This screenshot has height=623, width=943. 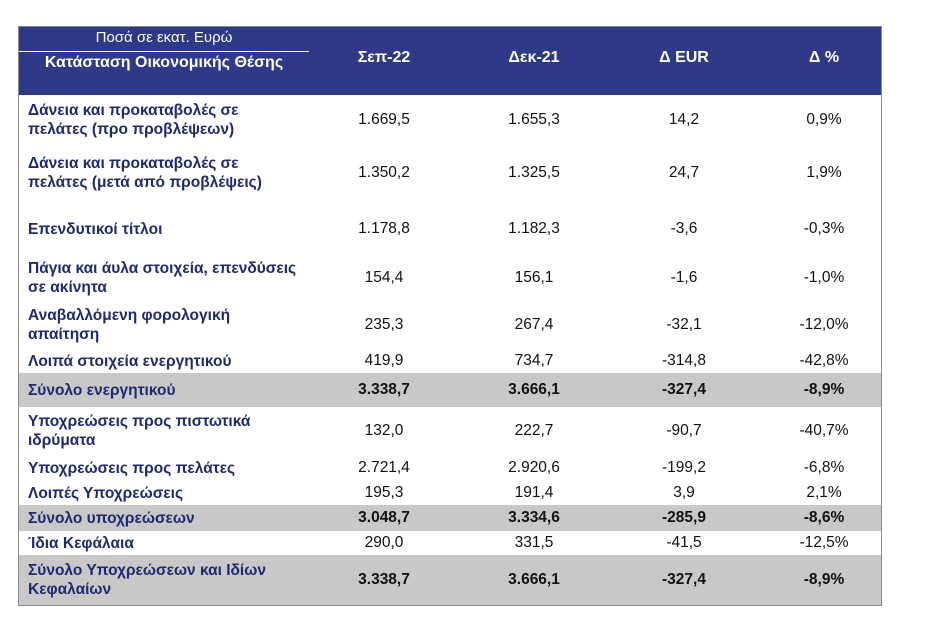 What do you see at coordinates (684, 517) in the screenshot?
I see `cell-value: -285,9` at bounding box center [684, 517].